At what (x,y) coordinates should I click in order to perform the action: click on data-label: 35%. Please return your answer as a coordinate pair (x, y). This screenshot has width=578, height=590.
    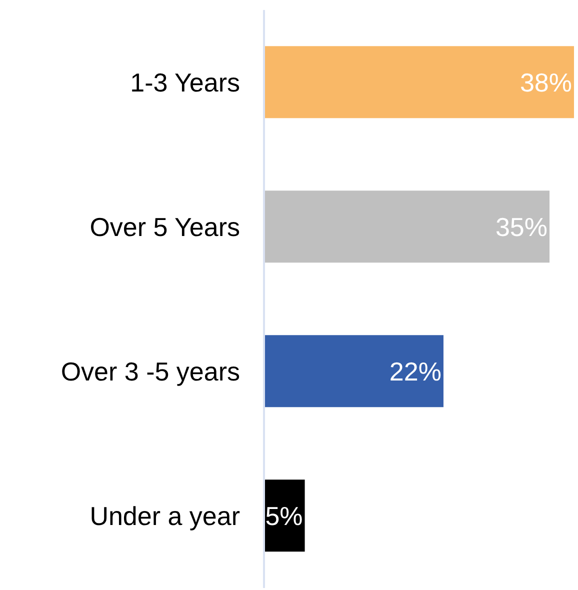
    Looking at the image, I should click on (521, 227).